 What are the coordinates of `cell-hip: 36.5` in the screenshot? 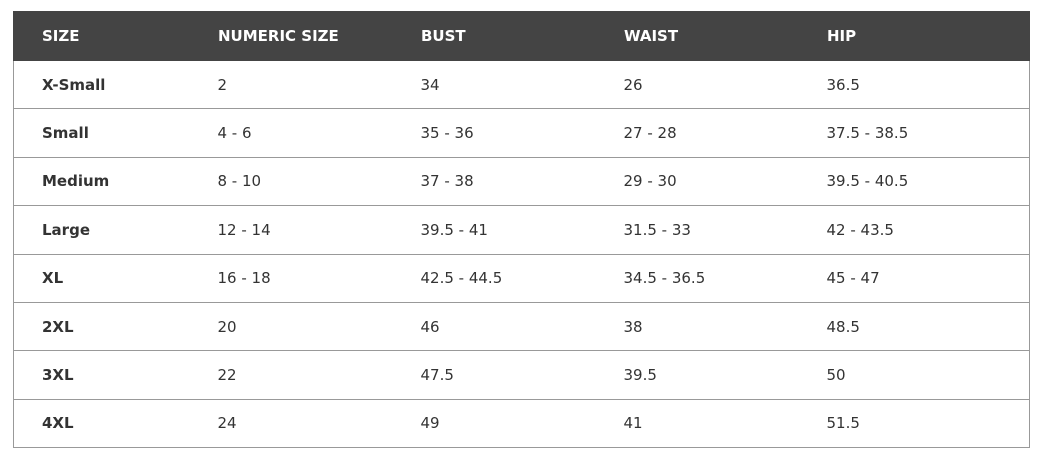 It's located at (914, 84).